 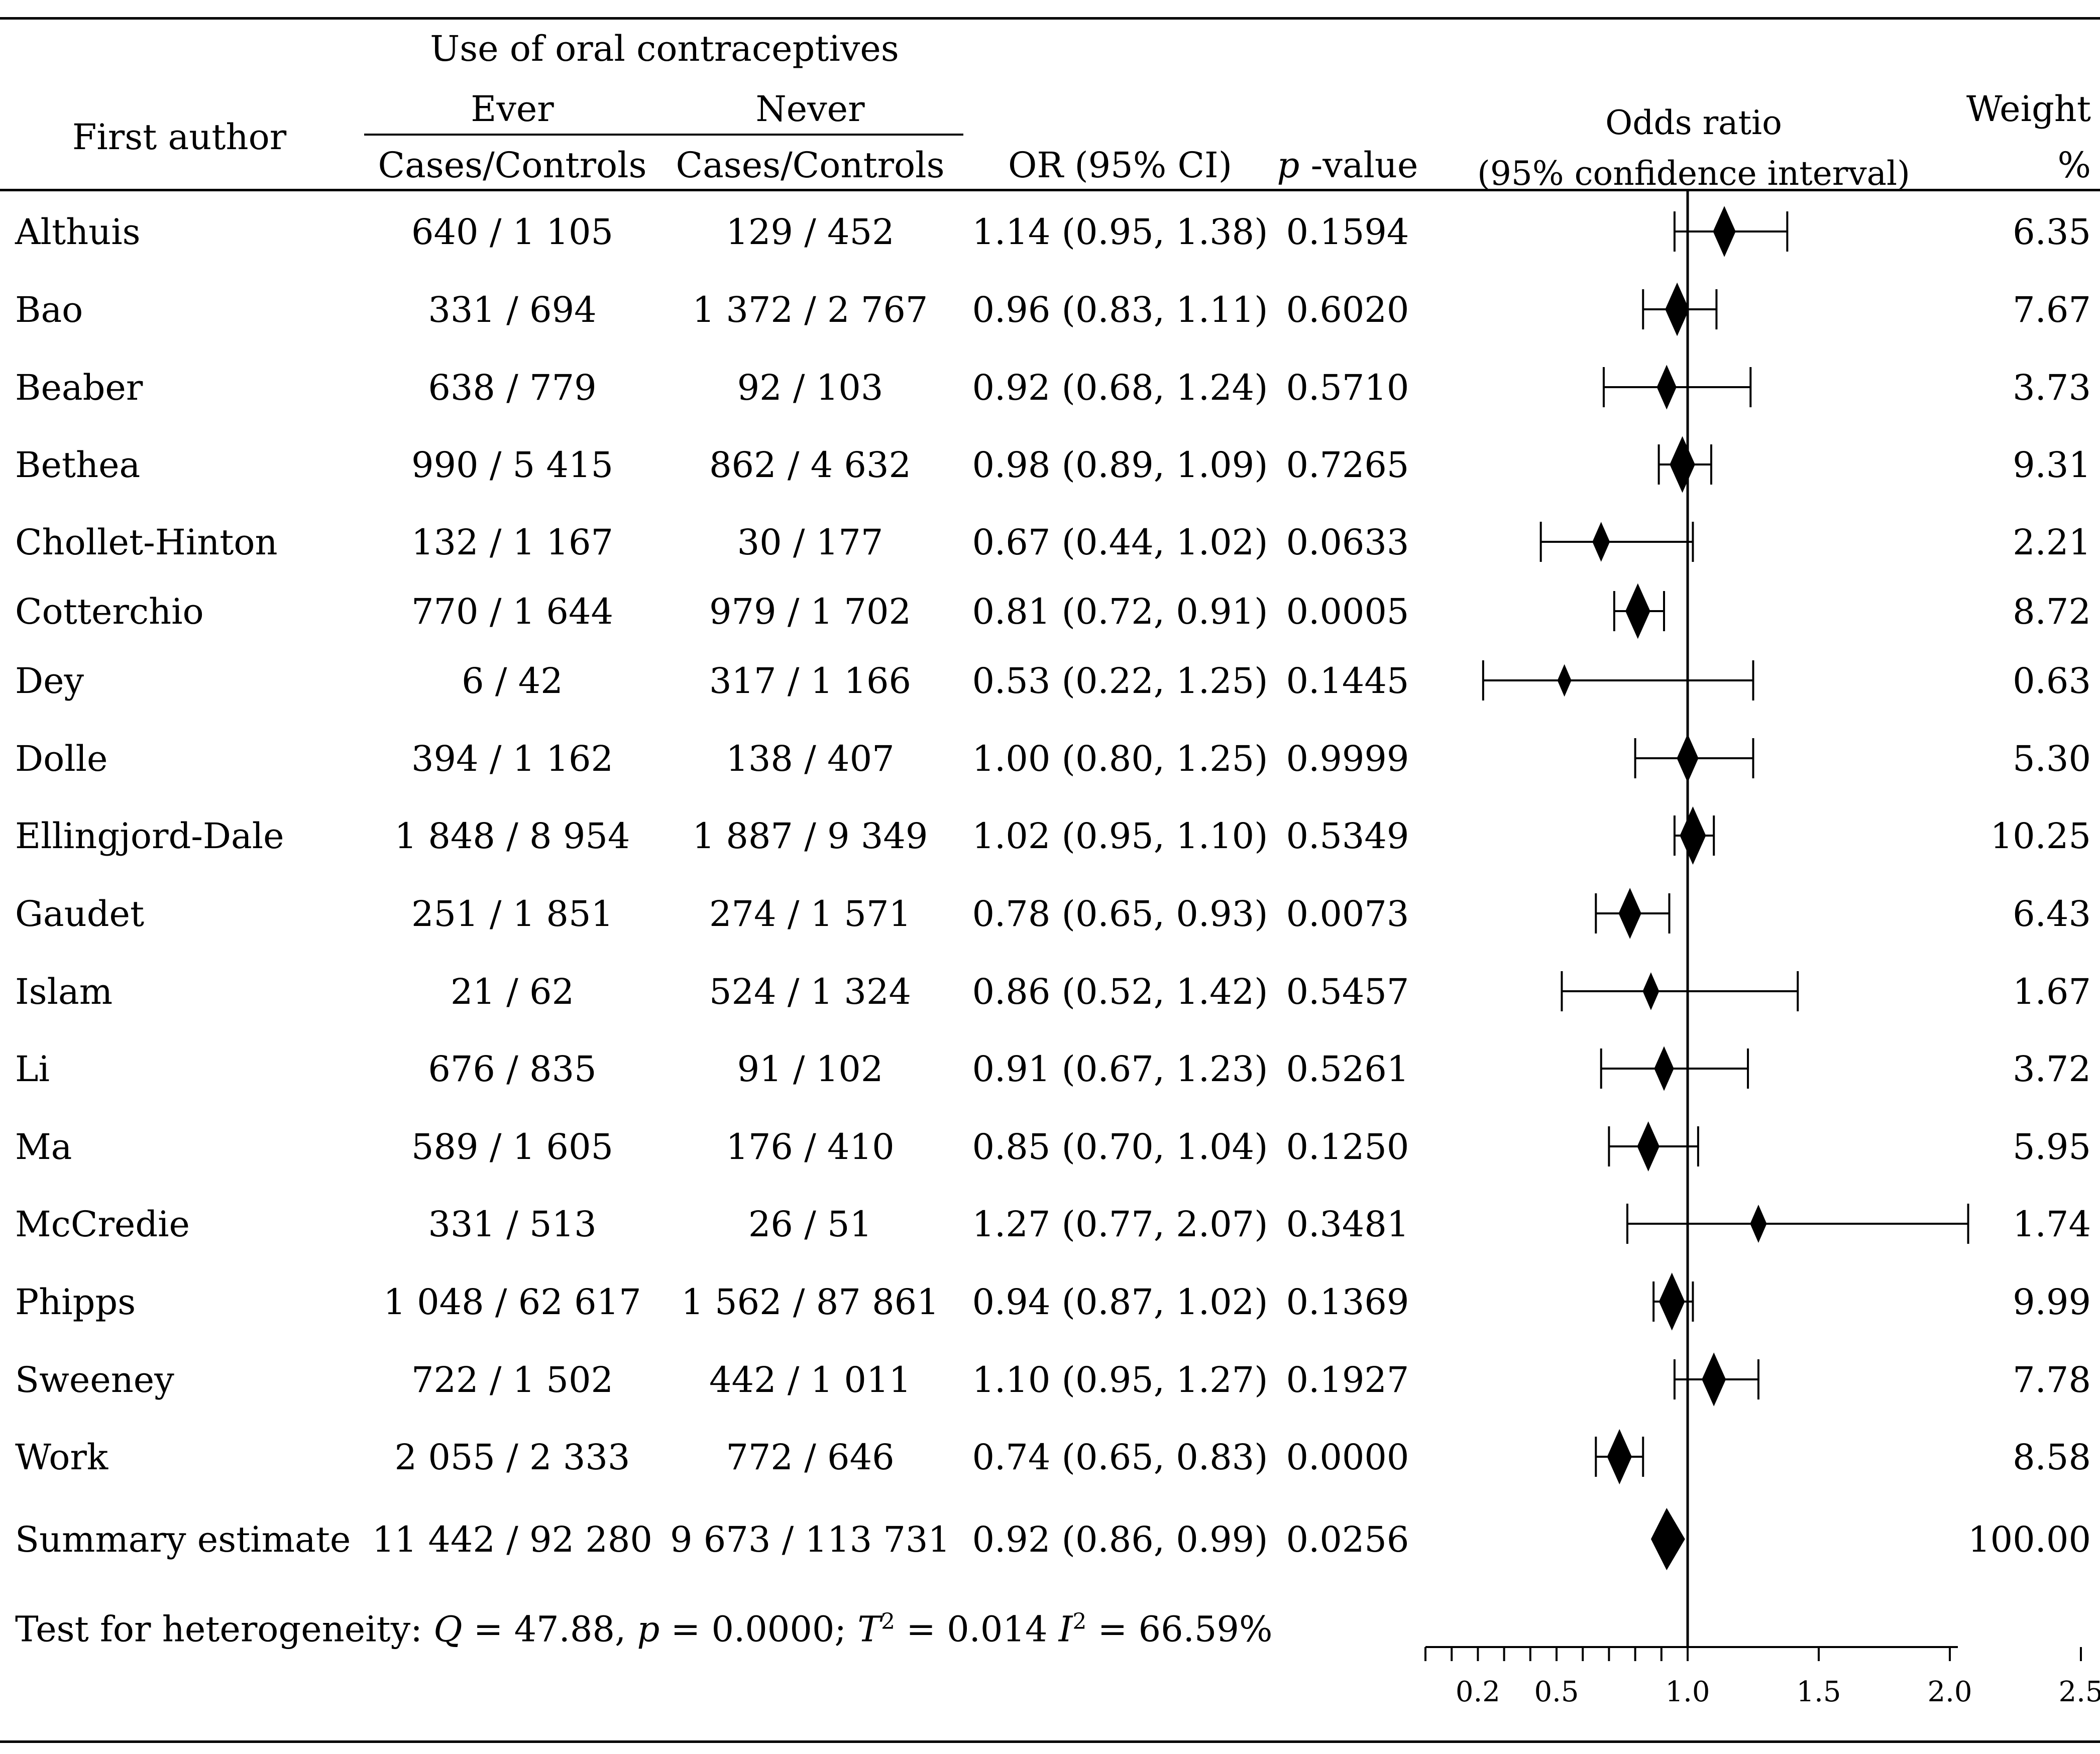 What do you see at coordinates (1120, 1146) in the screenshot?
I see `row-or-ci: 0.85 (0.70, 1.04)` at bounding box center [1120, 1146].